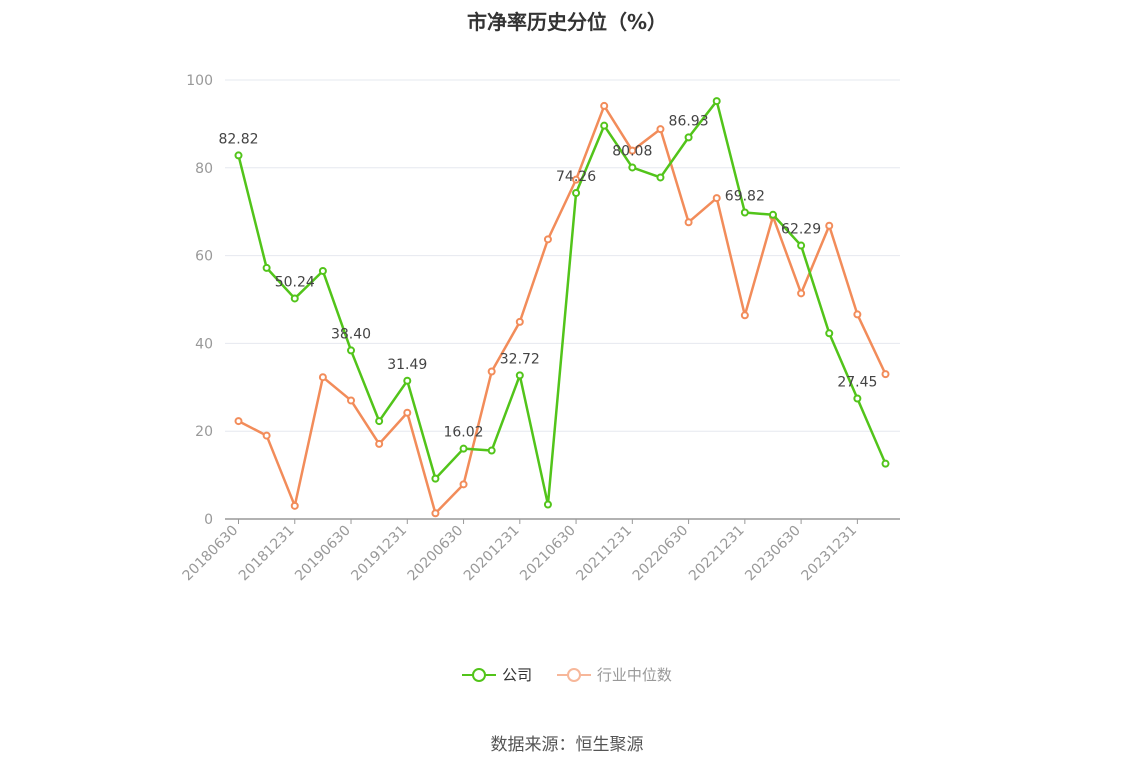 This screenshot has width=1134, height=766. Describe the element at coordinates (323, 554) in the screenshot. I see `x-tick-label-20190630: 20190630` at that location.